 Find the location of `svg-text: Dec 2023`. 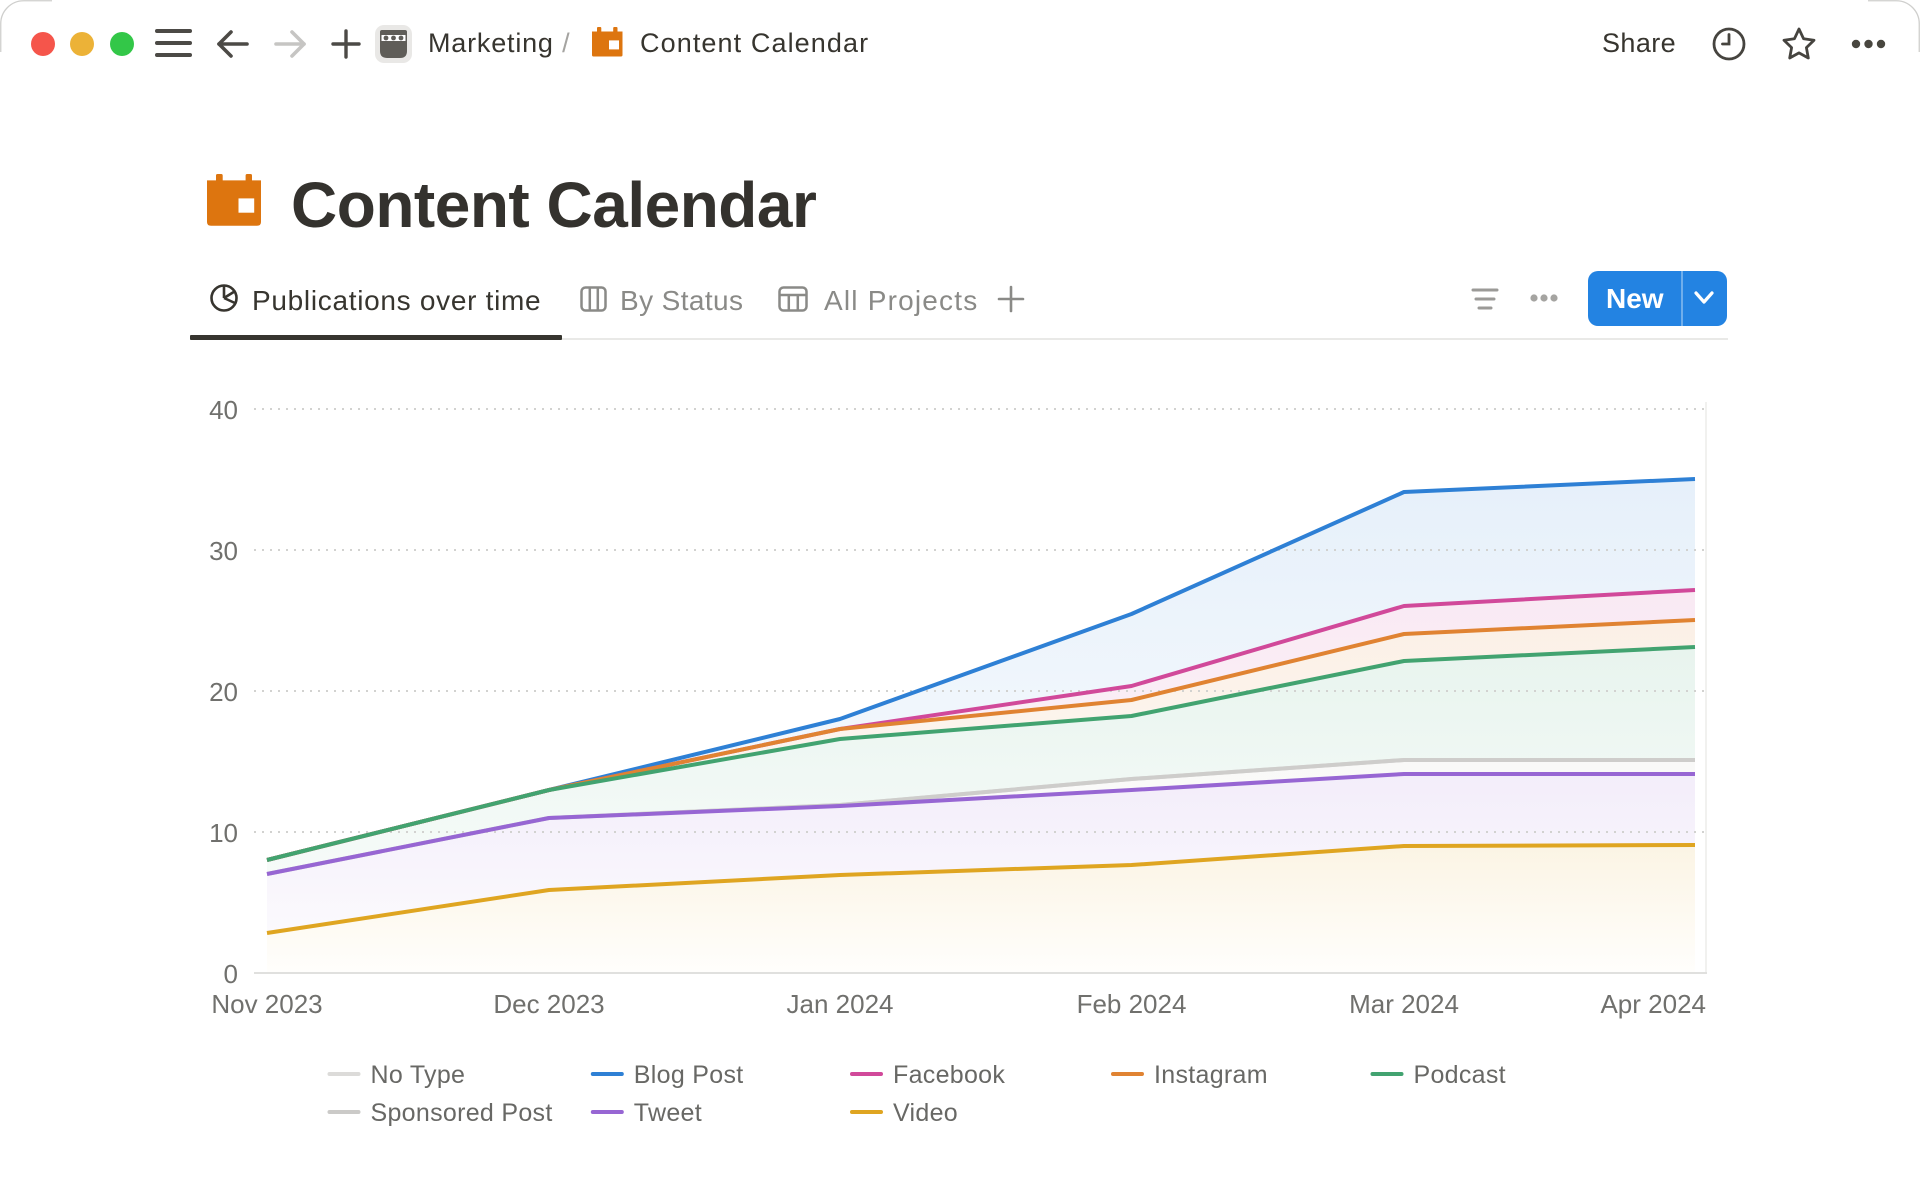

svg-text: Dec 2023 is located at coordinates (548, 1004).